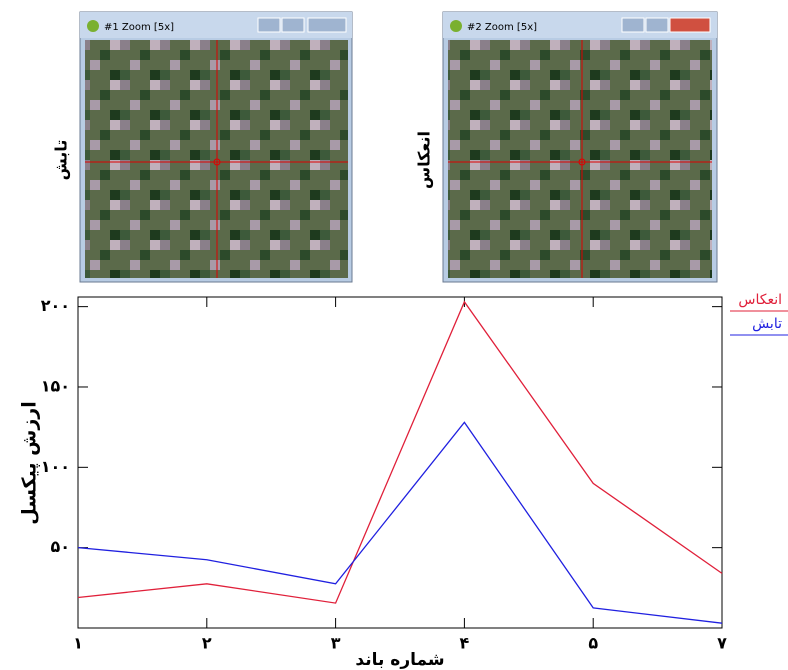 This screenshot has width=788, height=670. What do you see at coordinates (60, 546) in the screenshot?
I see `y-tick-label: ۵۰` at bounding box center [60, 546].